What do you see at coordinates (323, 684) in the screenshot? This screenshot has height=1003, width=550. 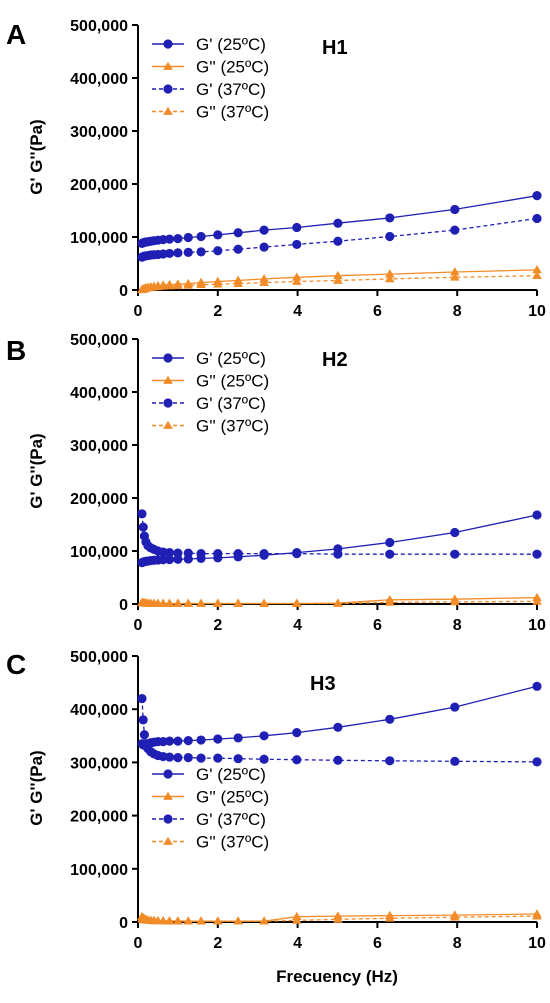 I see `sample-label: H3` at bounding box center [323, 684].